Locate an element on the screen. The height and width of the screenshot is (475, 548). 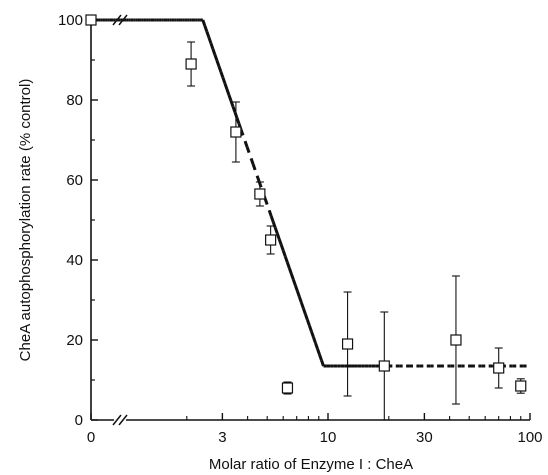
y-tick-label: 0 is located at coordinates (79, 420).